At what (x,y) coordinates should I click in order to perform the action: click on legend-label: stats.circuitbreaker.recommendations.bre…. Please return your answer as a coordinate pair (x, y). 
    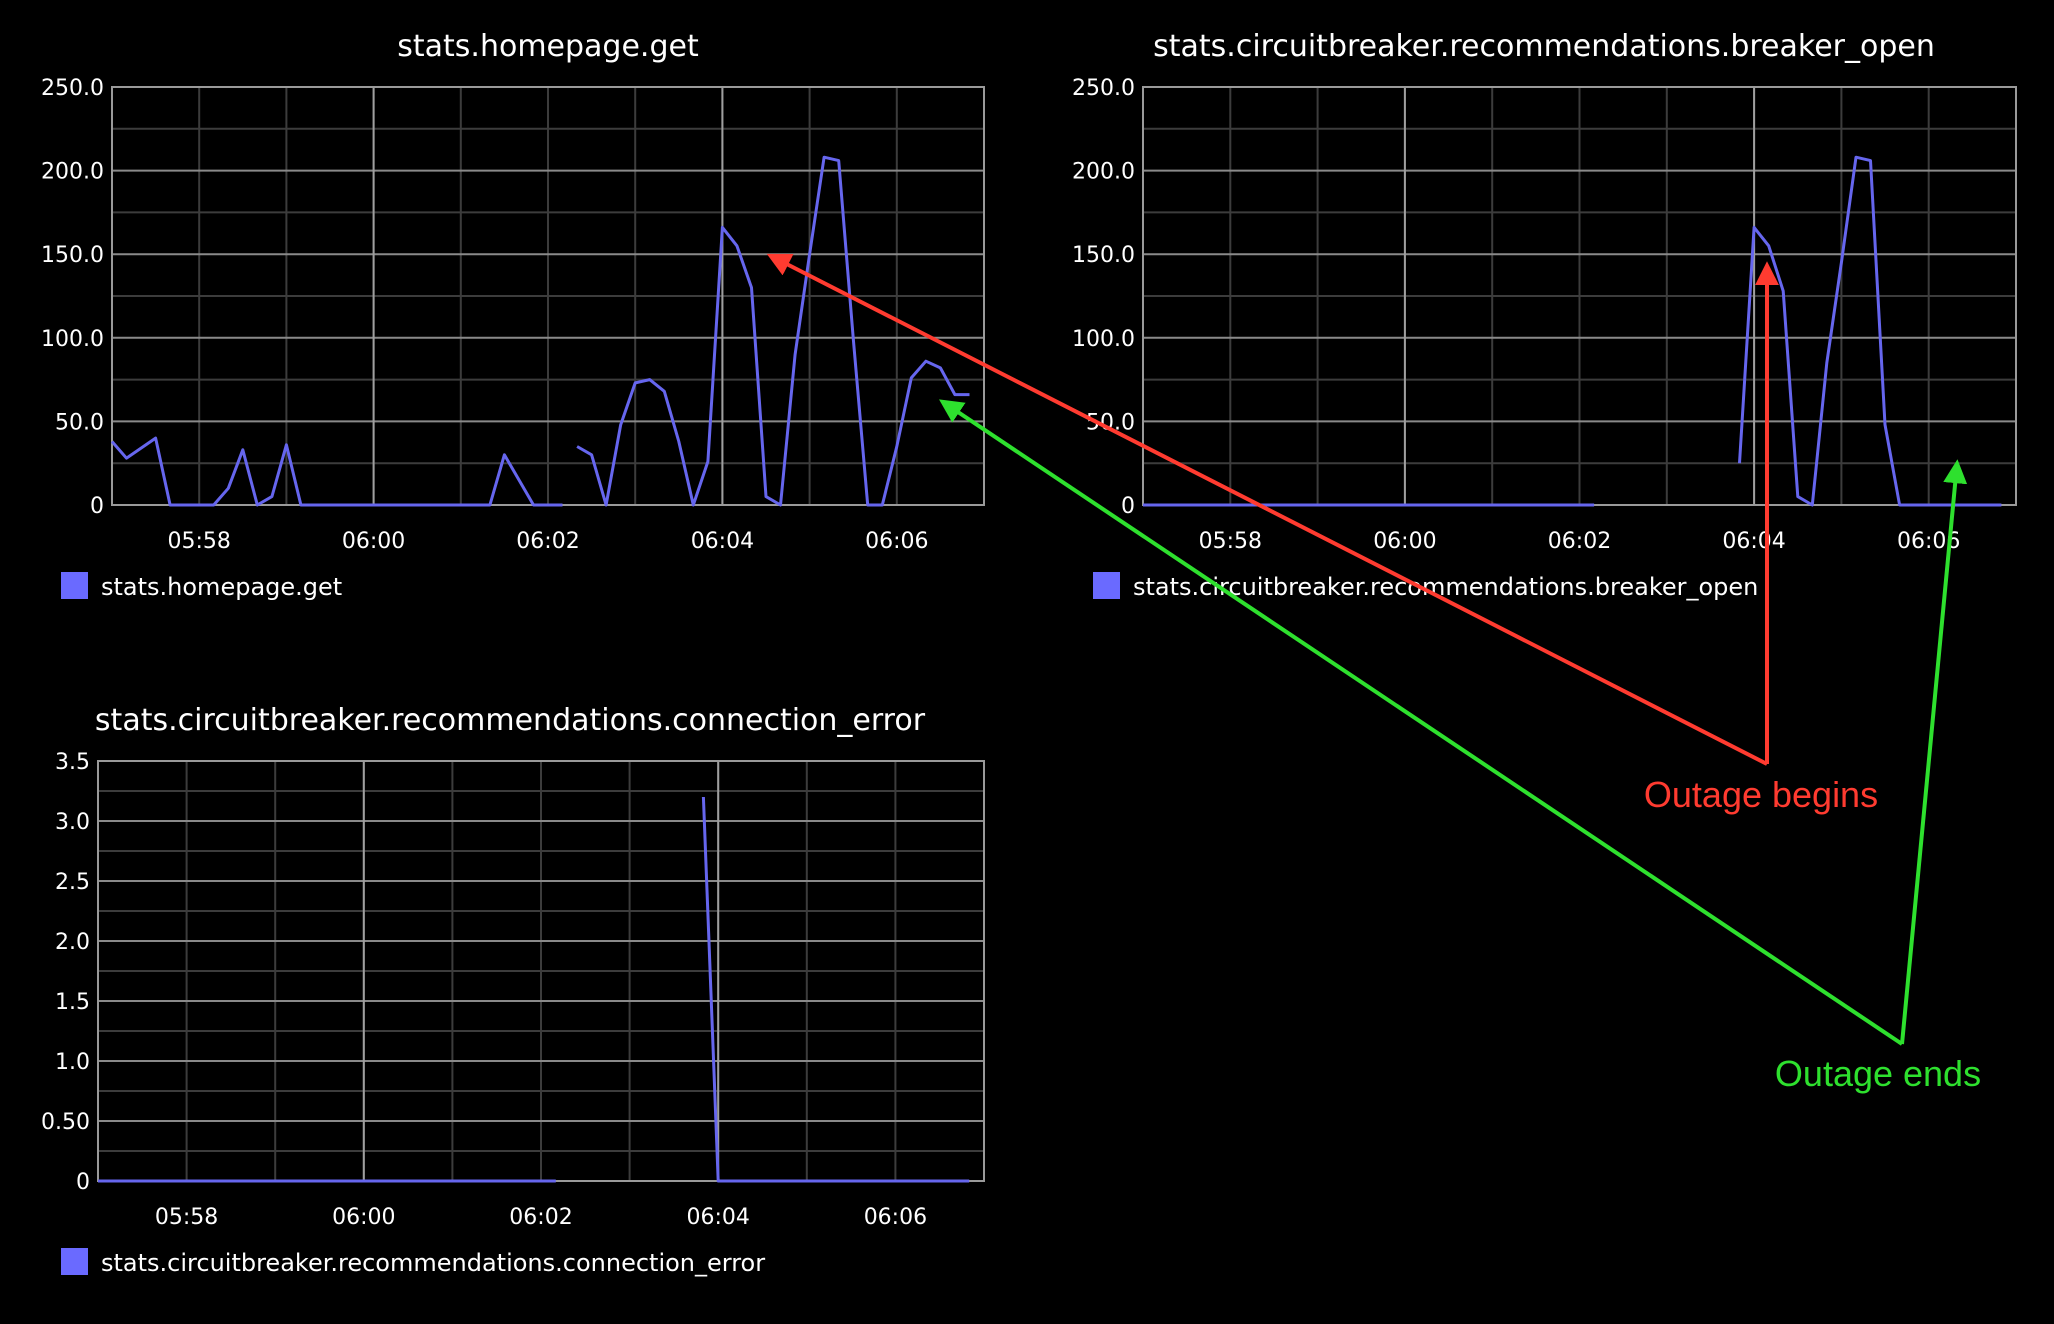
    Looking at the image, I should click on (1445, 587).